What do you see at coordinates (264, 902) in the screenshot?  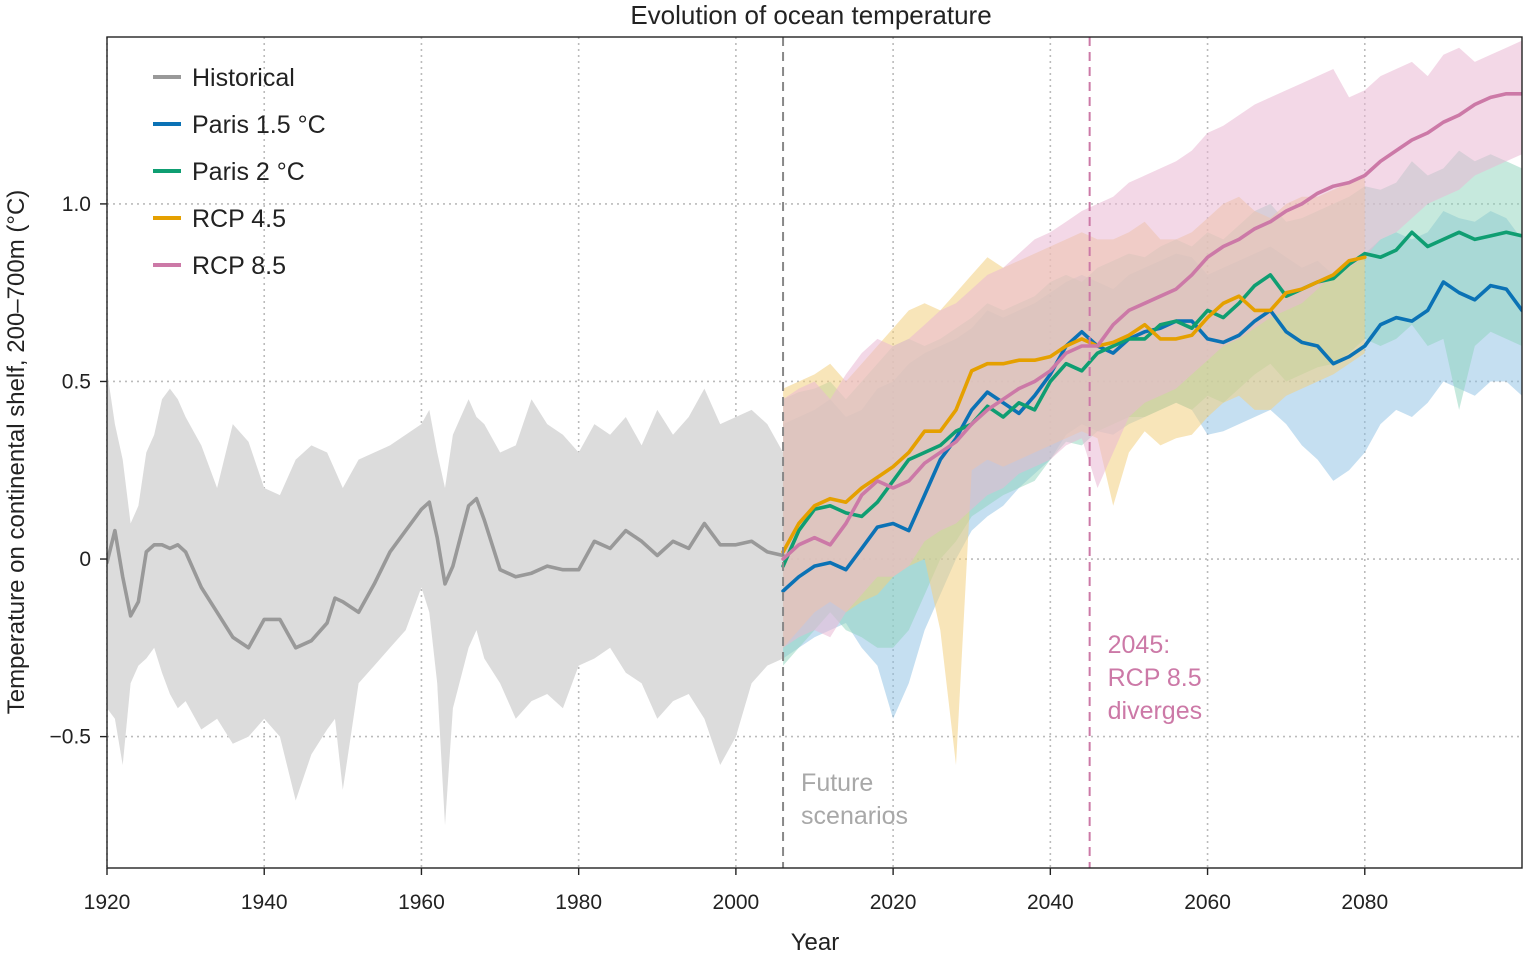 I see `x-tick-label-1940: 1940` at bounding box center [264, 902].